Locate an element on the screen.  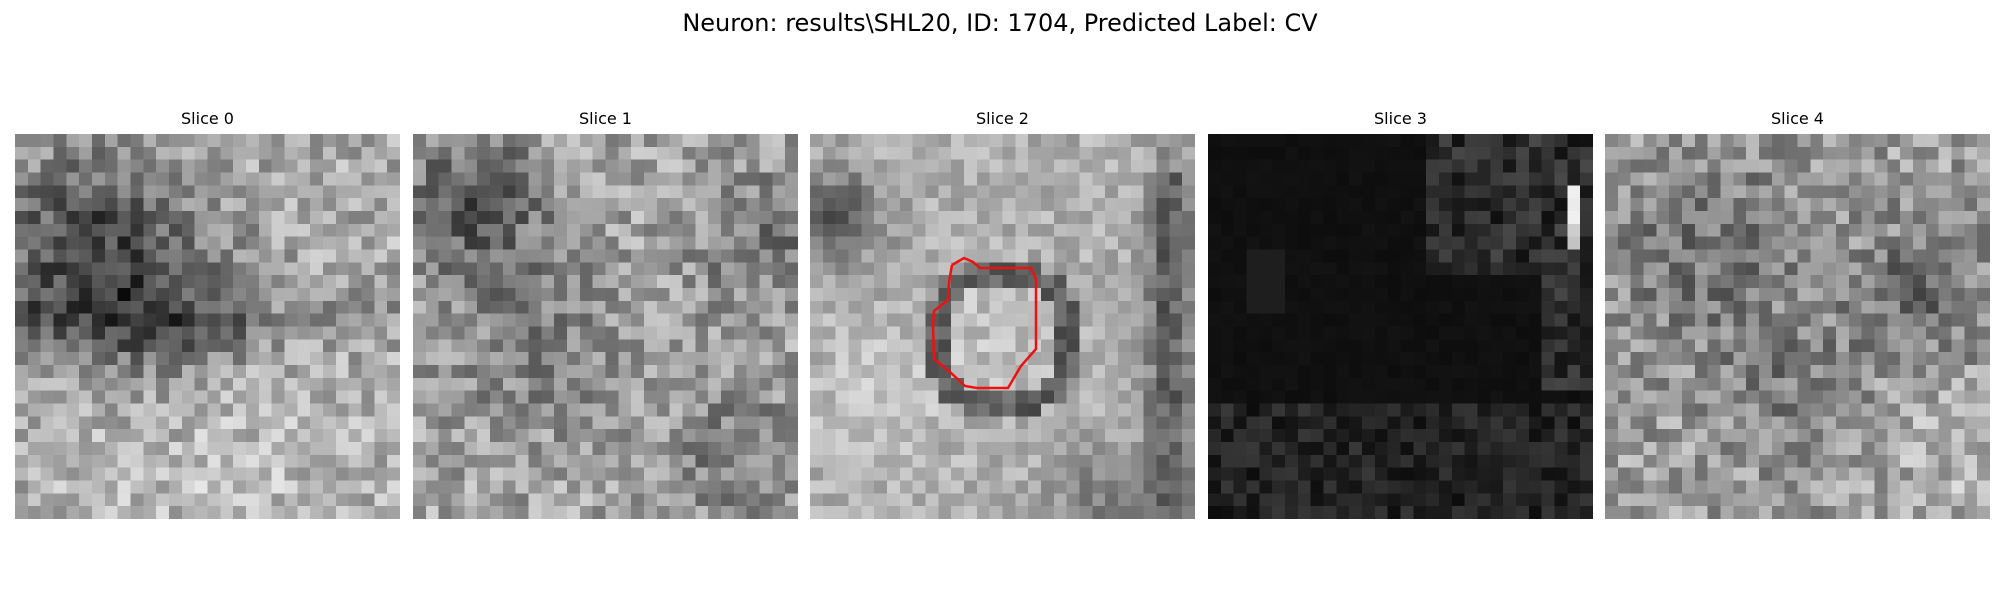
slice-title-1: Slice 1 is located at coordinates (605, 118).